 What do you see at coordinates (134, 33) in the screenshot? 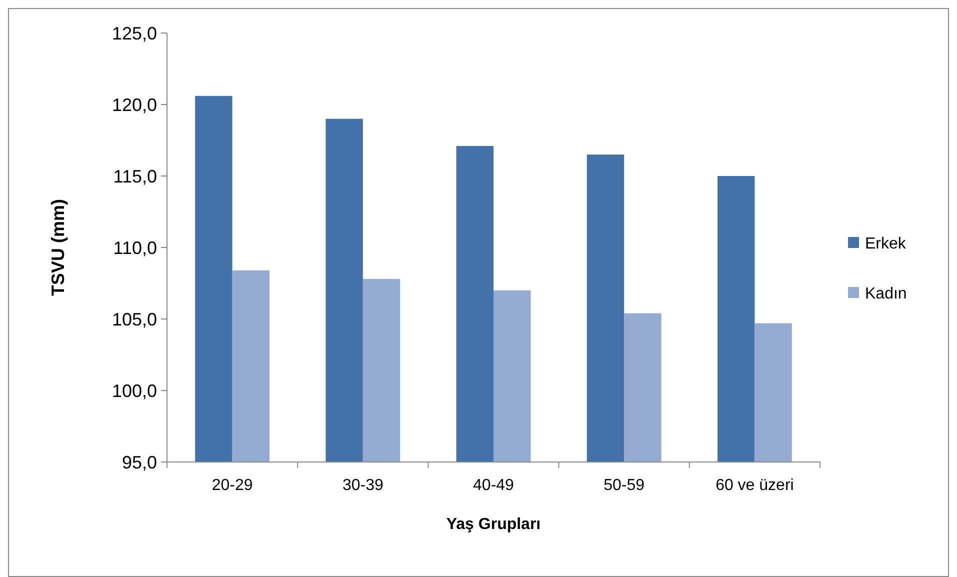
I see `y-tick-label: 125,0` at bounding box center [134, 33].